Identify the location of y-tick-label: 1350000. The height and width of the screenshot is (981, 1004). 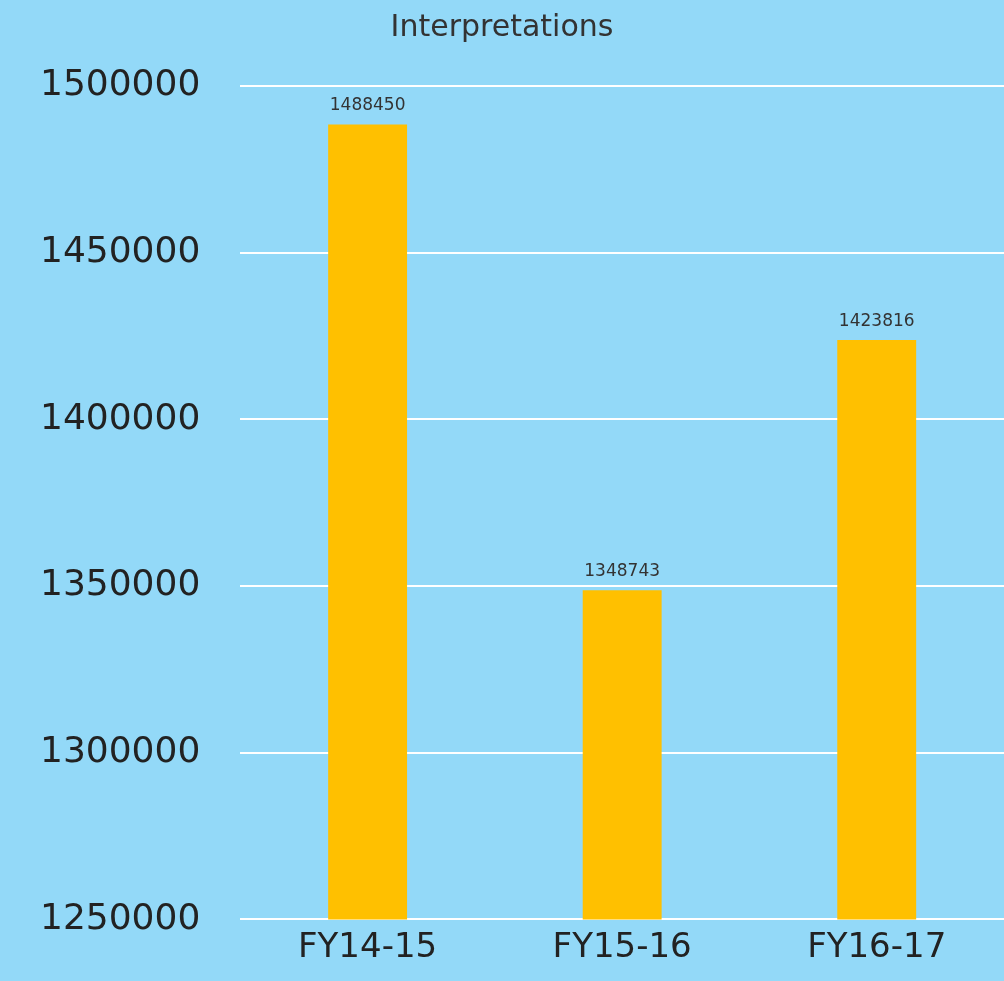
(120, 583).